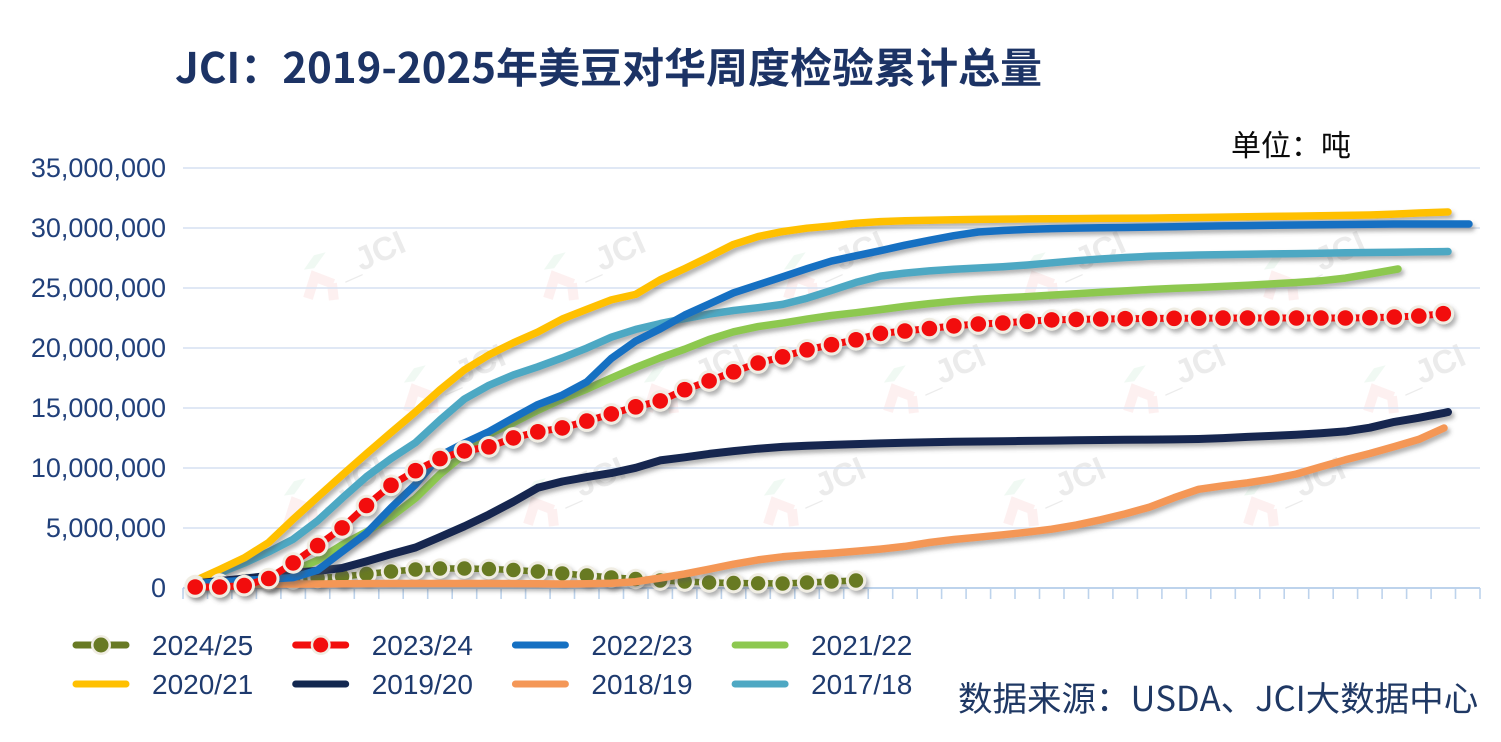 Image resolution: width=1501 pixels, height=742 pixels. I want to click on svg-text: 2024/25, so click(202, 645).